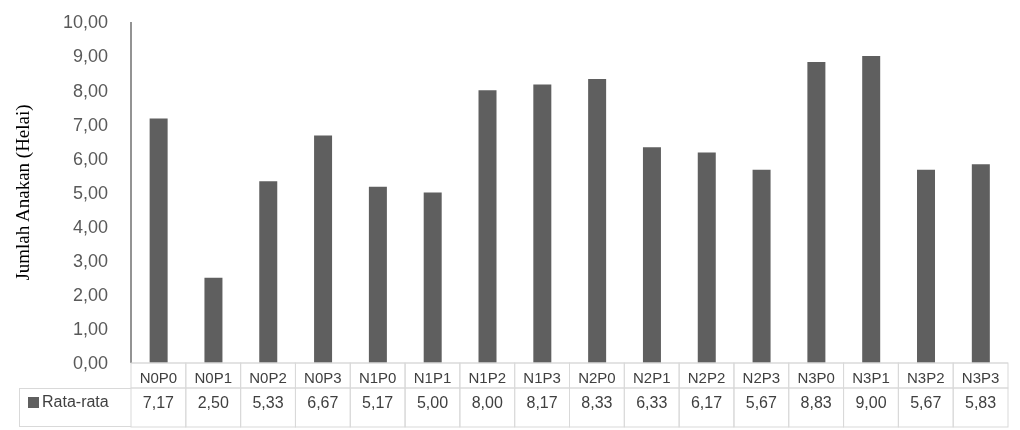  What do you see at coordinates (90, 158) in the screenshot?
I see `y-tick-label: 6,00` at bounding box center [90, 158].